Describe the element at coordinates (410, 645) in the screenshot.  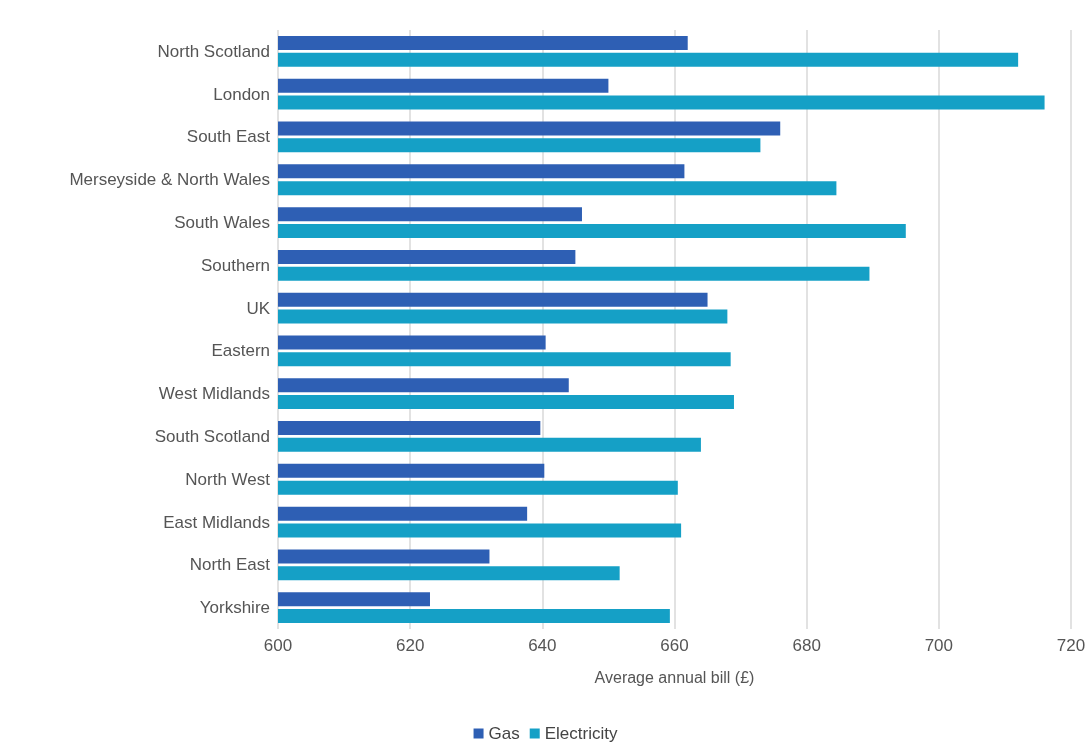
I see `x-tick-label: 620` at that location.